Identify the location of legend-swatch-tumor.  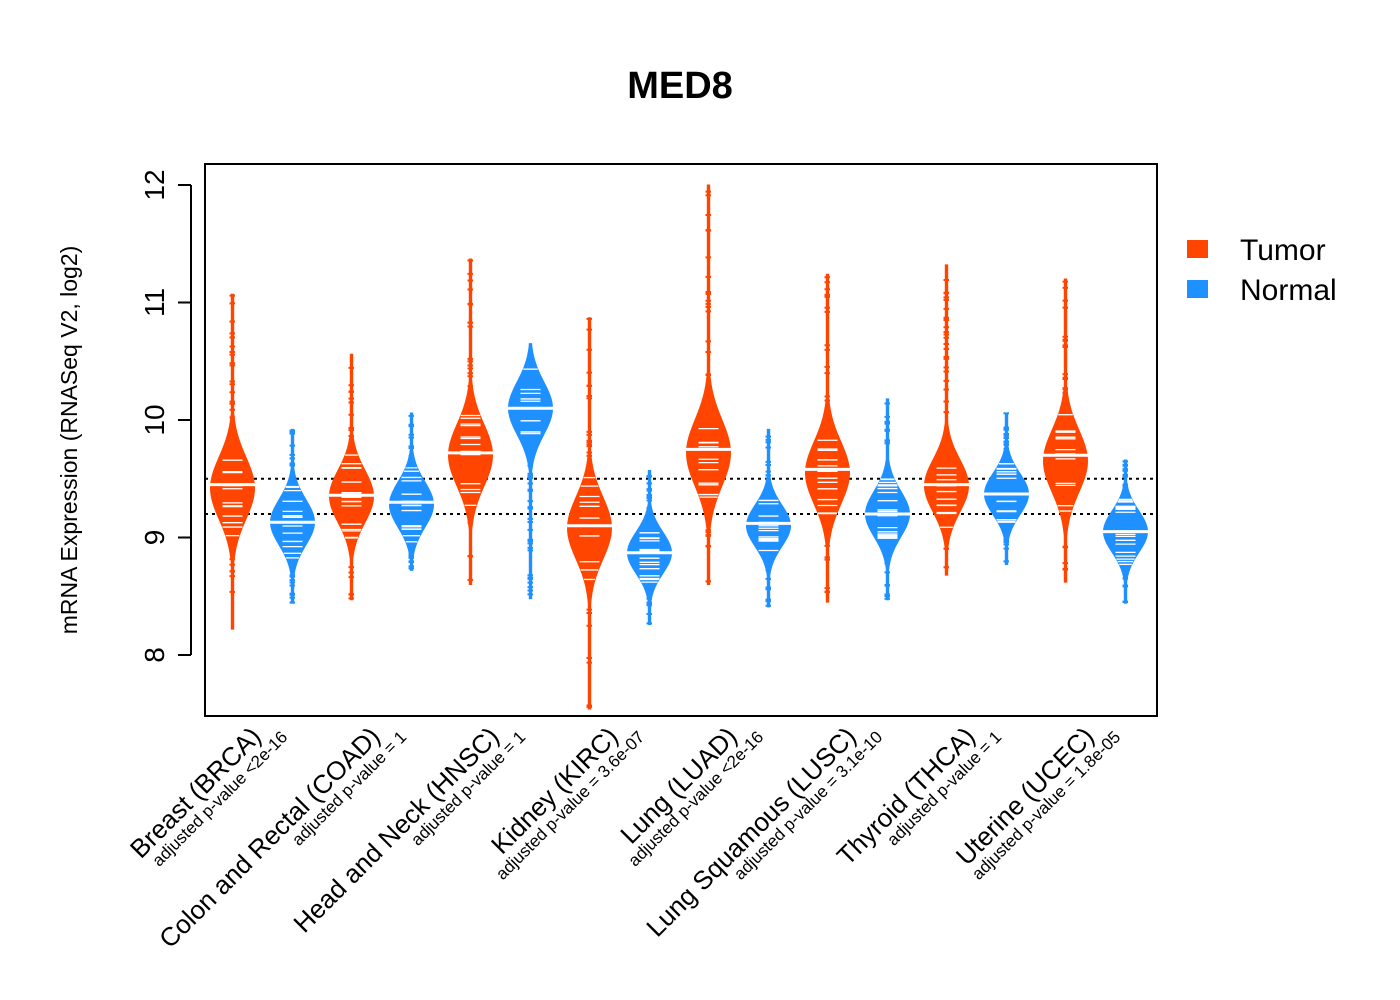
(1197, 249).